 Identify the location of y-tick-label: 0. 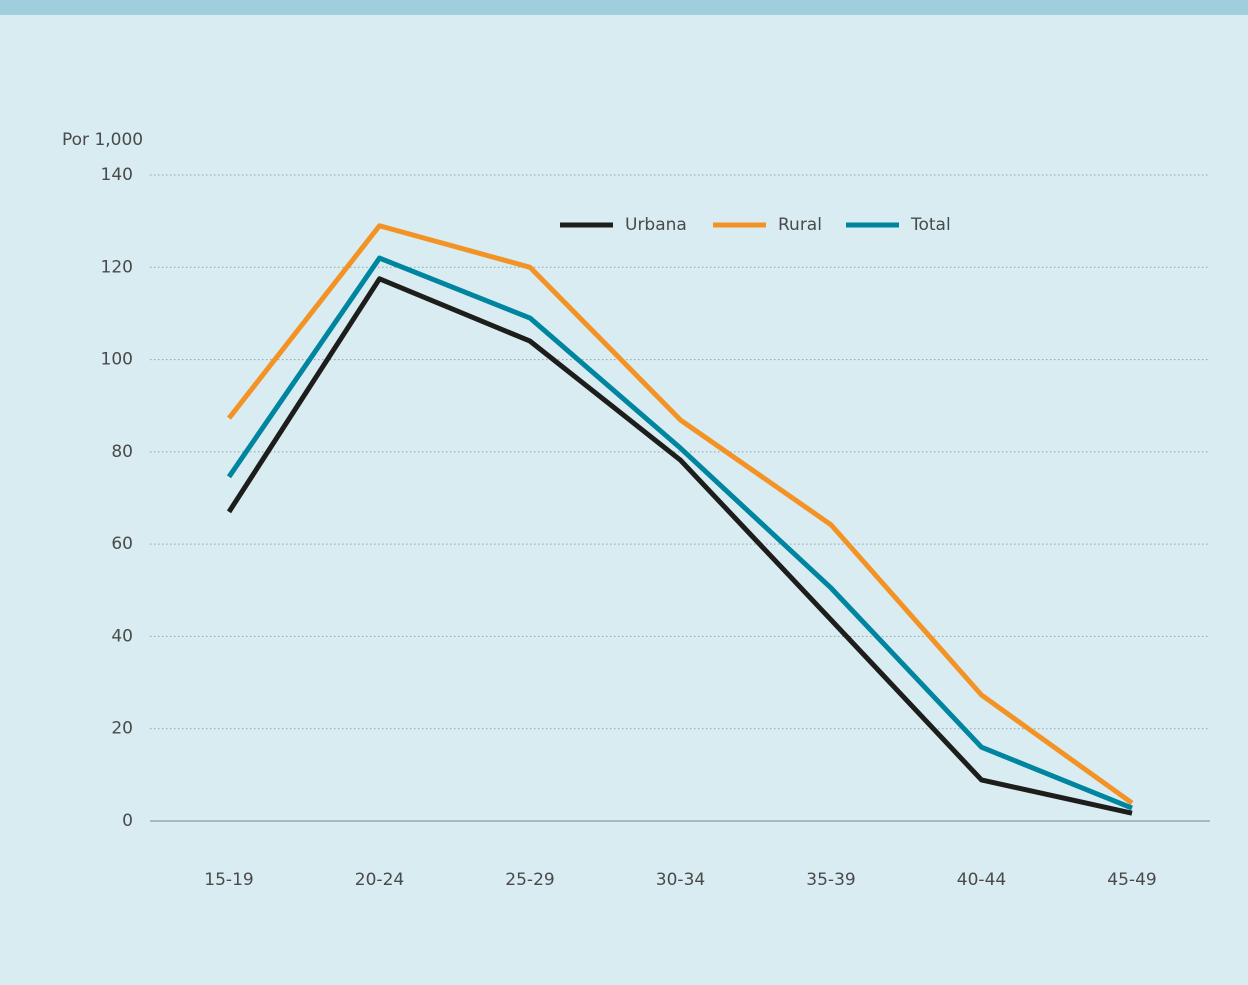
(127, 821).